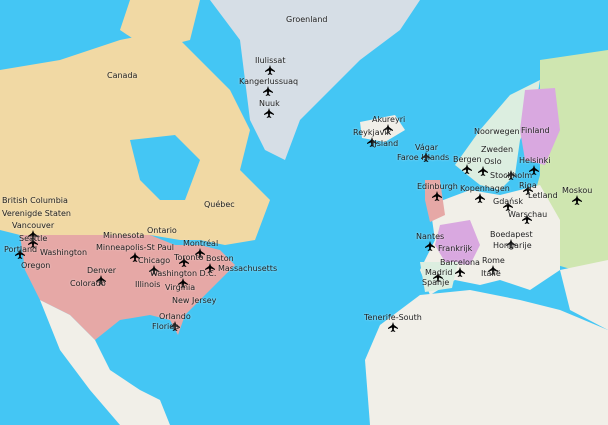  What do you see at coordinates (457, 242) in the screenshot?
I see `france-land` at bounding box center [457, 242].